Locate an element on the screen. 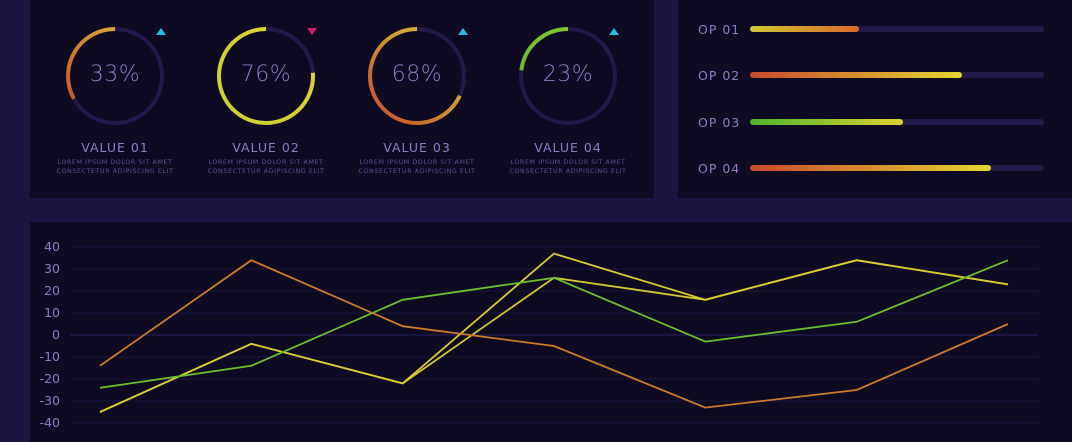  triangle-down-icon is located at coordinates (312, 31).